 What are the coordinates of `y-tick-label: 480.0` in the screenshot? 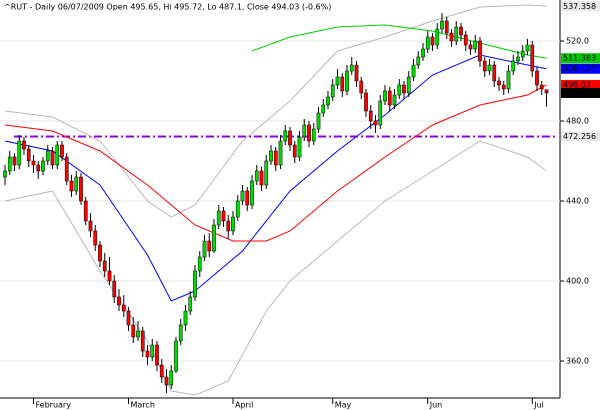 It's located at (577, 121).